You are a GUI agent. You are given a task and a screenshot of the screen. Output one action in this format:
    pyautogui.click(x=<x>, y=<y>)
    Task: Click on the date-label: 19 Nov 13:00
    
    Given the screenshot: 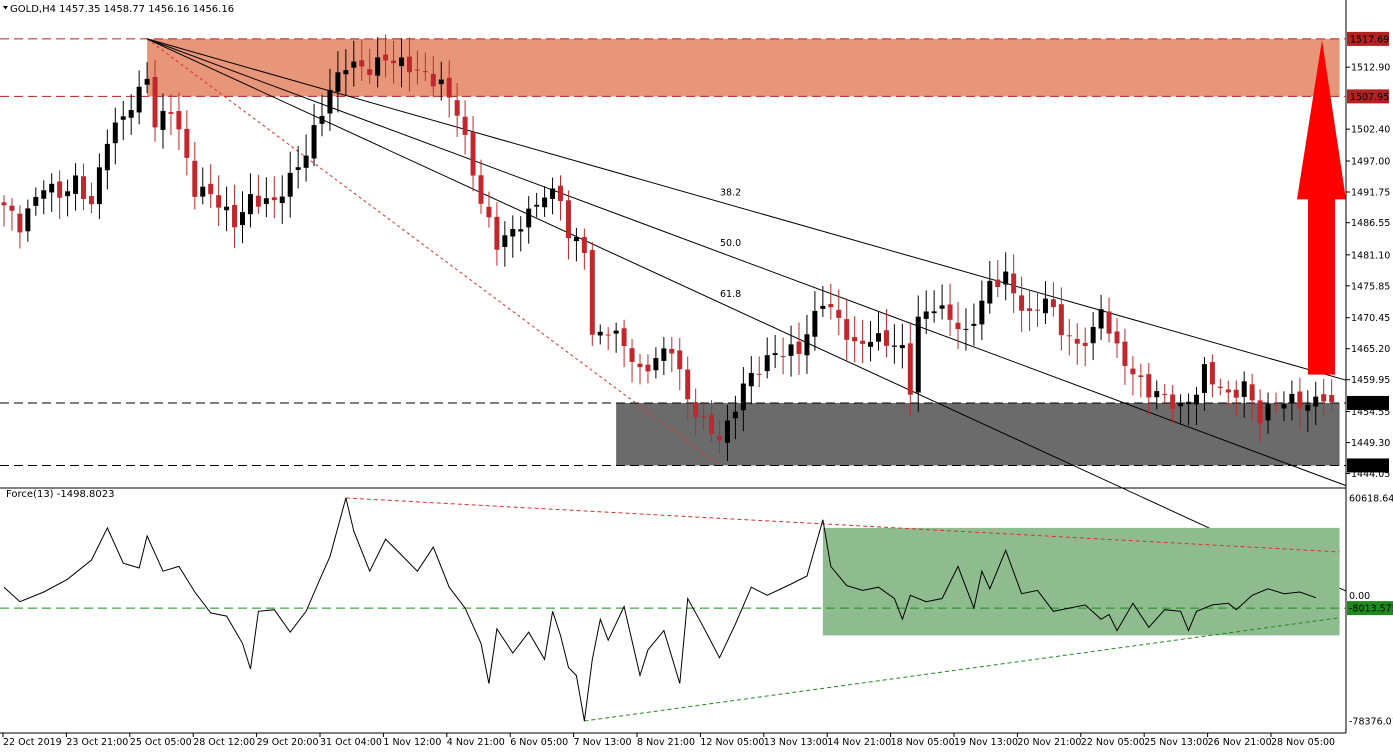 What is the action you would take?
    pyautogui.click(x=986, y=742)
    